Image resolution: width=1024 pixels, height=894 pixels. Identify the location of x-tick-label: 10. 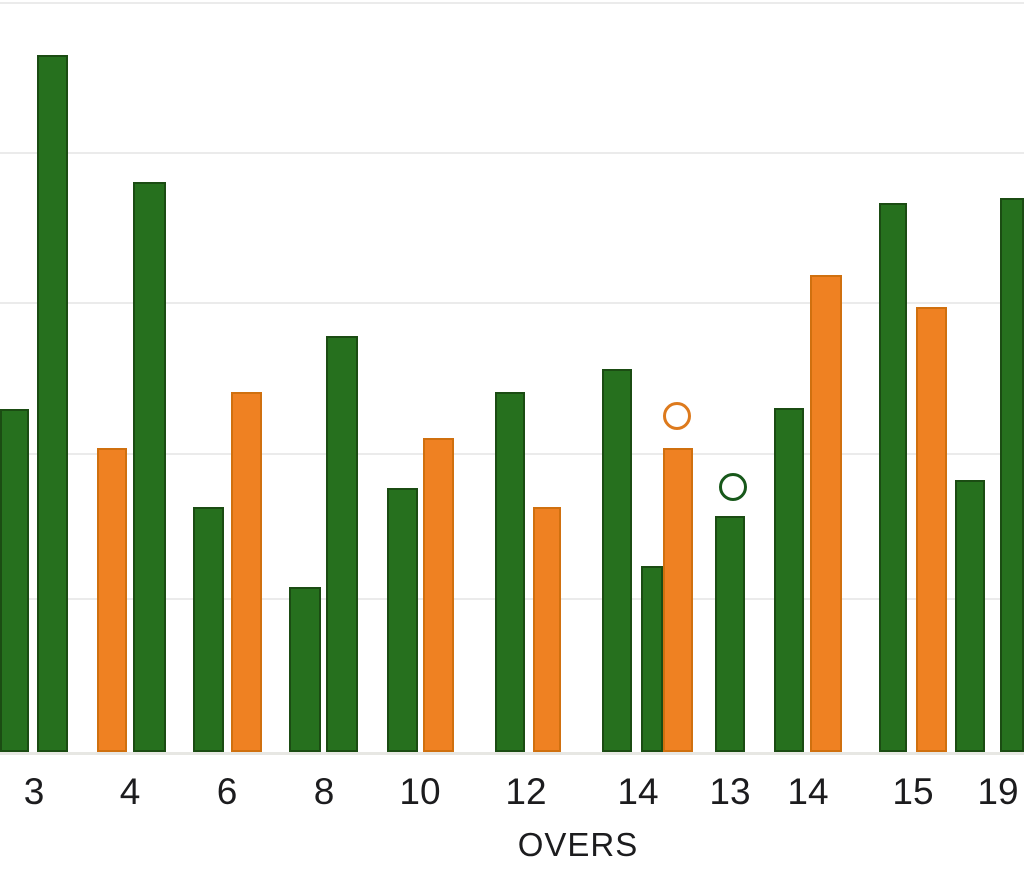
(420, 791).